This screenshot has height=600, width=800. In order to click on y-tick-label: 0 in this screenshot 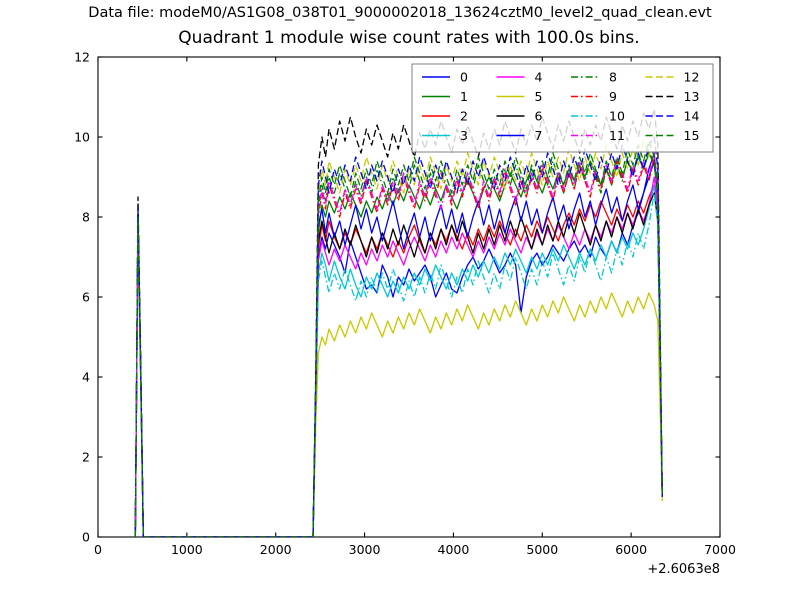, I will do `click(86, 537)`.